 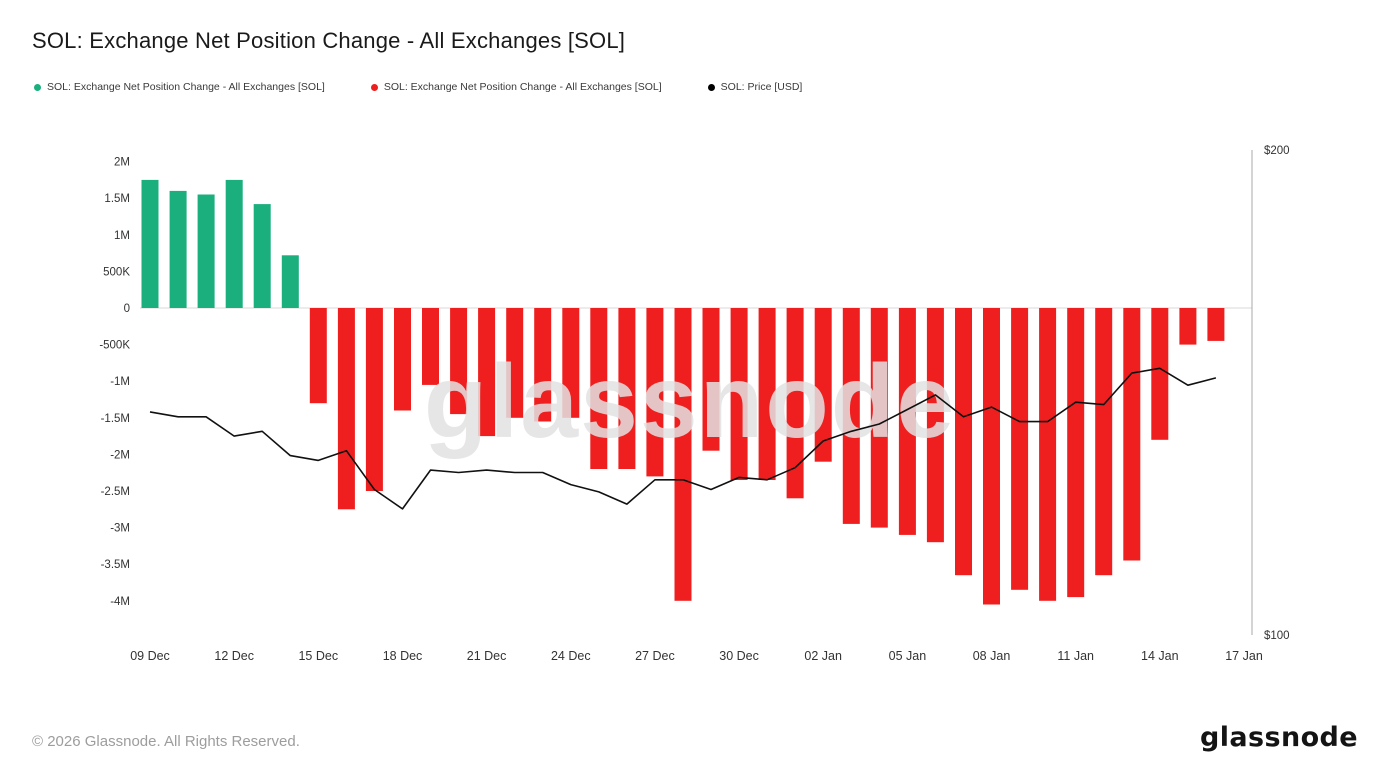 I want to click on bar-28 Dec, so click(x=683, y=454).